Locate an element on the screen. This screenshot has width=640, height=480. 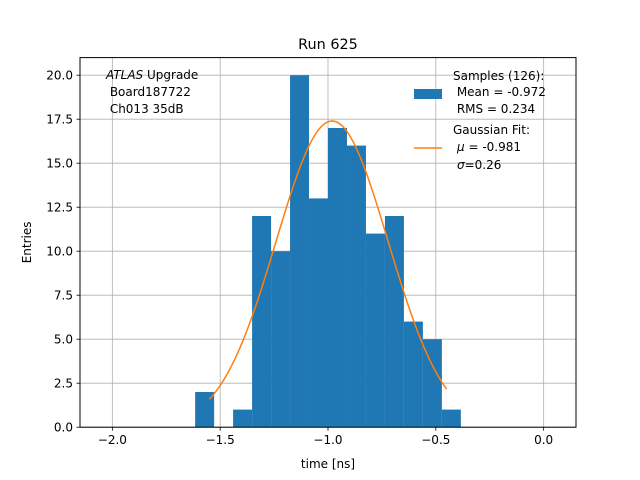
annotation-board: Board187722 is located at coordinates (148, 92).